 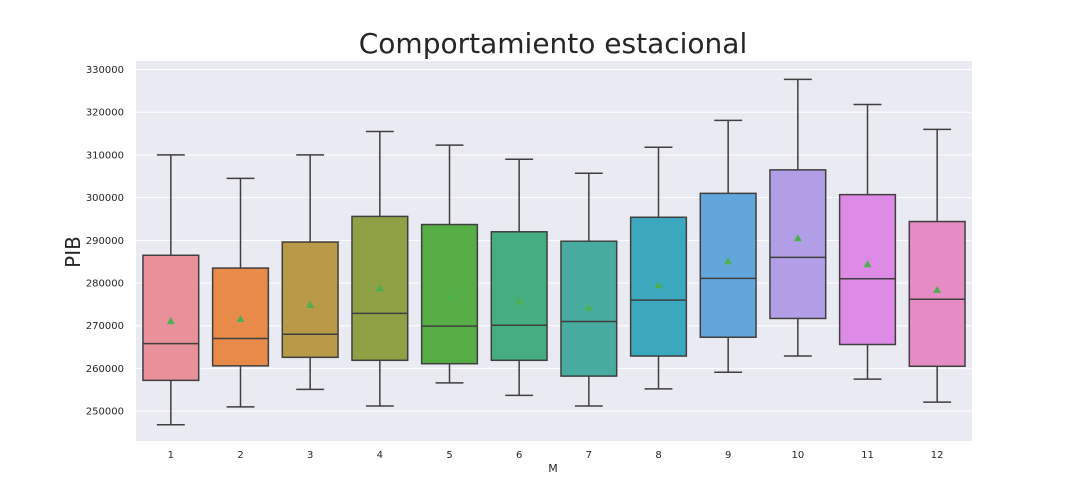 What do you see at coordinates (310, 455) in the screenshot?
I see `x-tick-label: 3` at bounding box center [310, 455].